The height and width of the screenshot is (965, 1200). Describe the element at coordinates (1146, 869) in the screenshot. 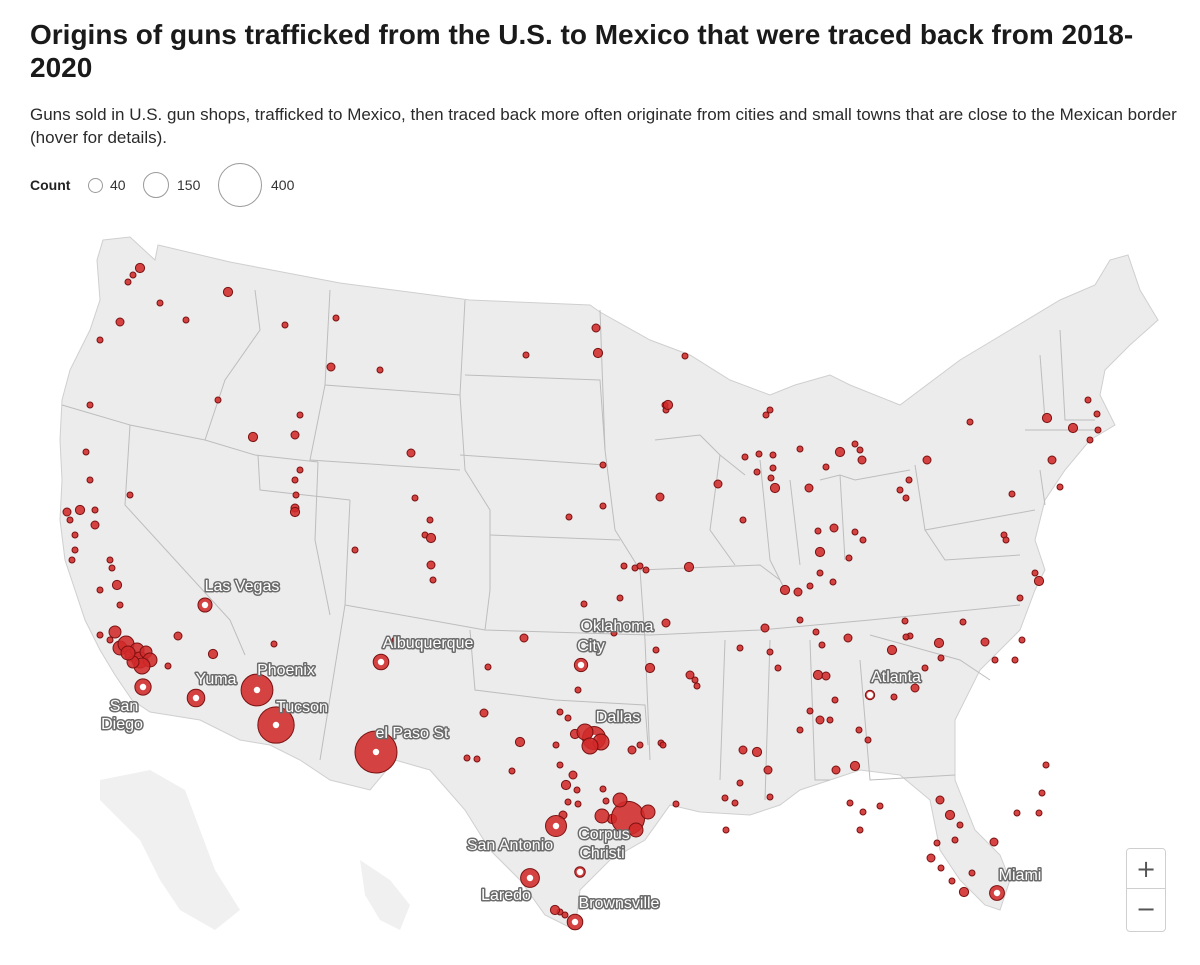

I see `zoom-in-button: +` at that location.